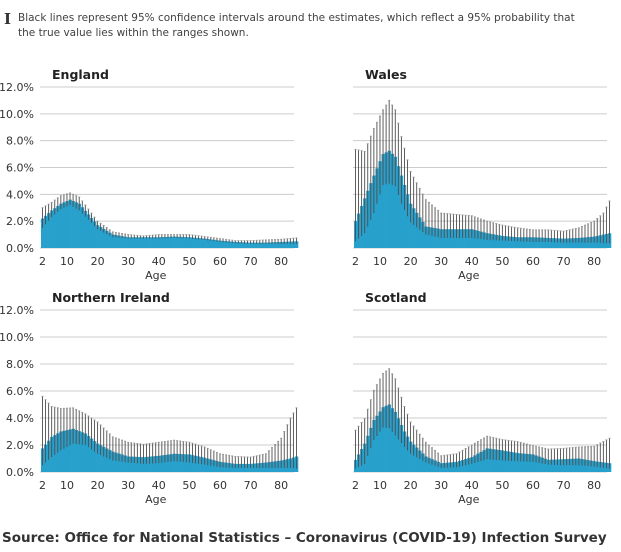  Describe the element at coordinates (472, 261) in the screenshot. I see `x-tick-label: 40` at that location.